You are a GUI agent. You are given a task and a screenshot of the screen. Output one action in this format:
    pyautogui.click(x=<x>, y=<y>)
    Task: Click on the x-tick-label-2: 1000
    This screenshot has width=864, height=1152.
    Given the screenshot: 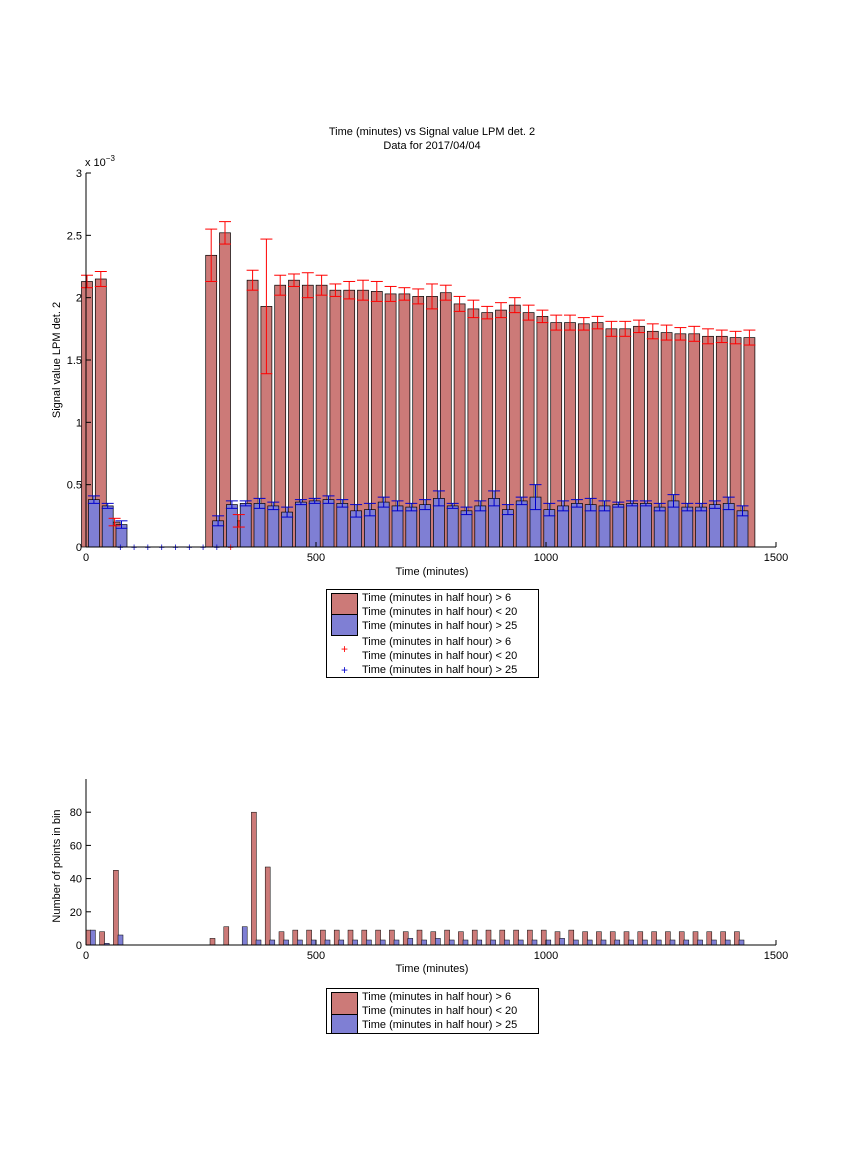 What is the action you would take?
    pyautogui.click(x=546, y=956)
    